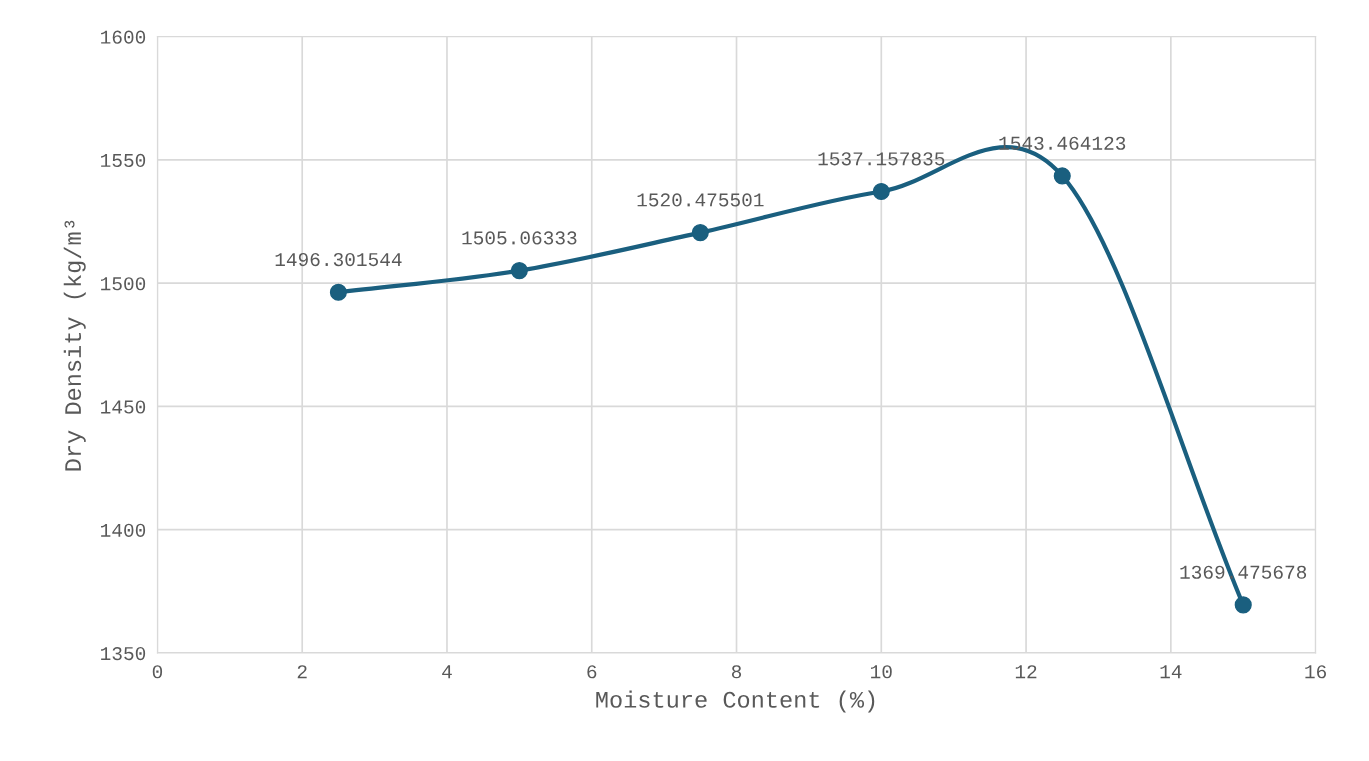 The width and height of the screenshot is (1369, 761). Describe the element at coordinates (881, 672) in the screenshot. I see `x-tick-label: 10` at that location.